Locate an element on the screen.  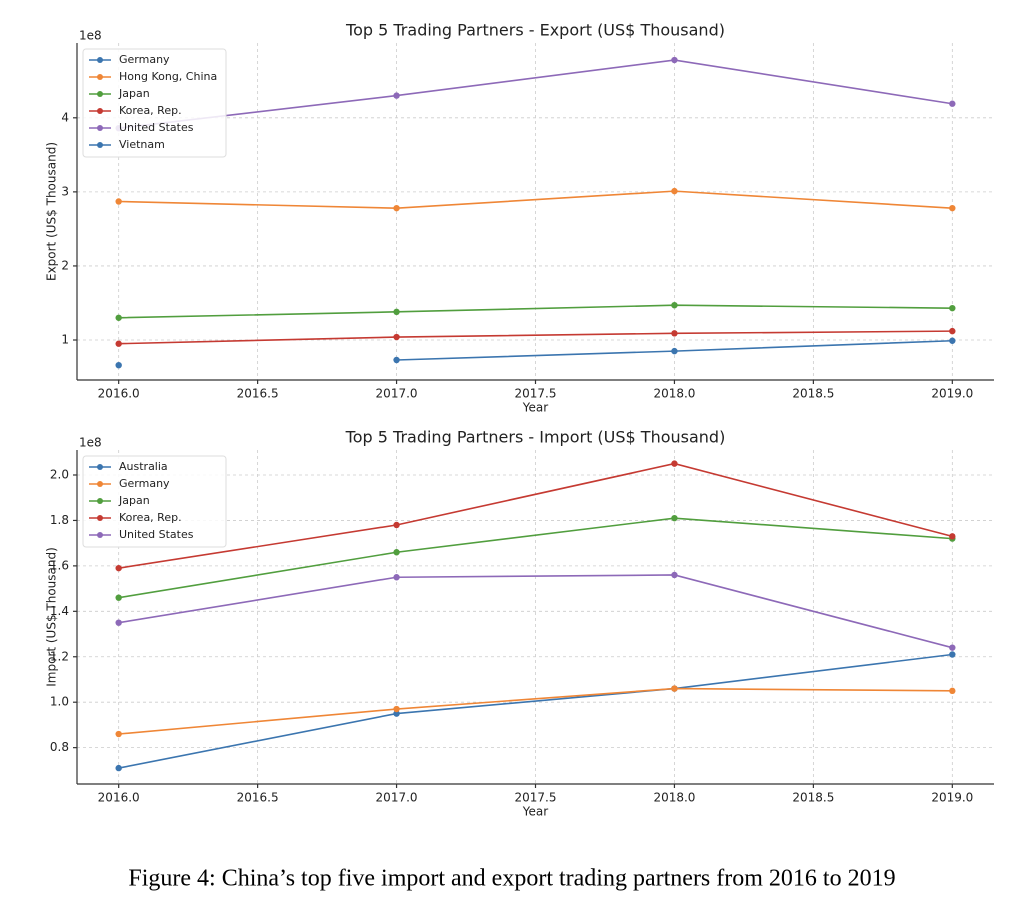
y-axis-label: Import (US$ Thousand) is located at coordinates (52, 617).